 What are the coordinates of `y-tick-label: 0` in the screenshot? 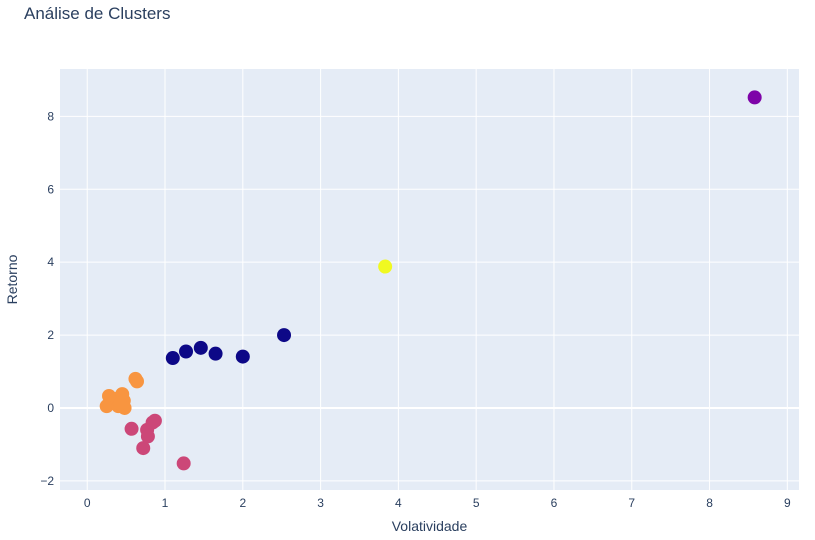 It's located at (50, 408).